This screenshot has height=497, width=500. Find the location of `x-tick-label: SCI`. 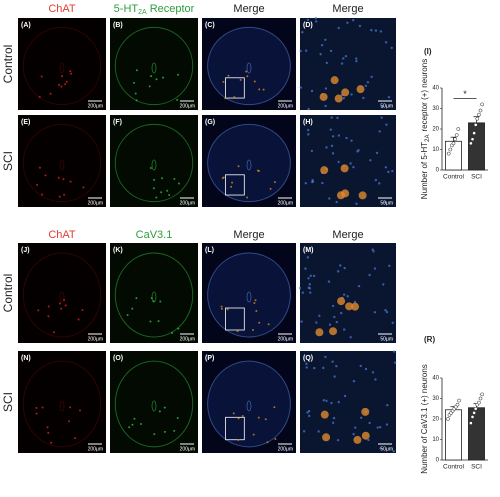

x-tick-label: SCI is located at coordinates (476, 177).